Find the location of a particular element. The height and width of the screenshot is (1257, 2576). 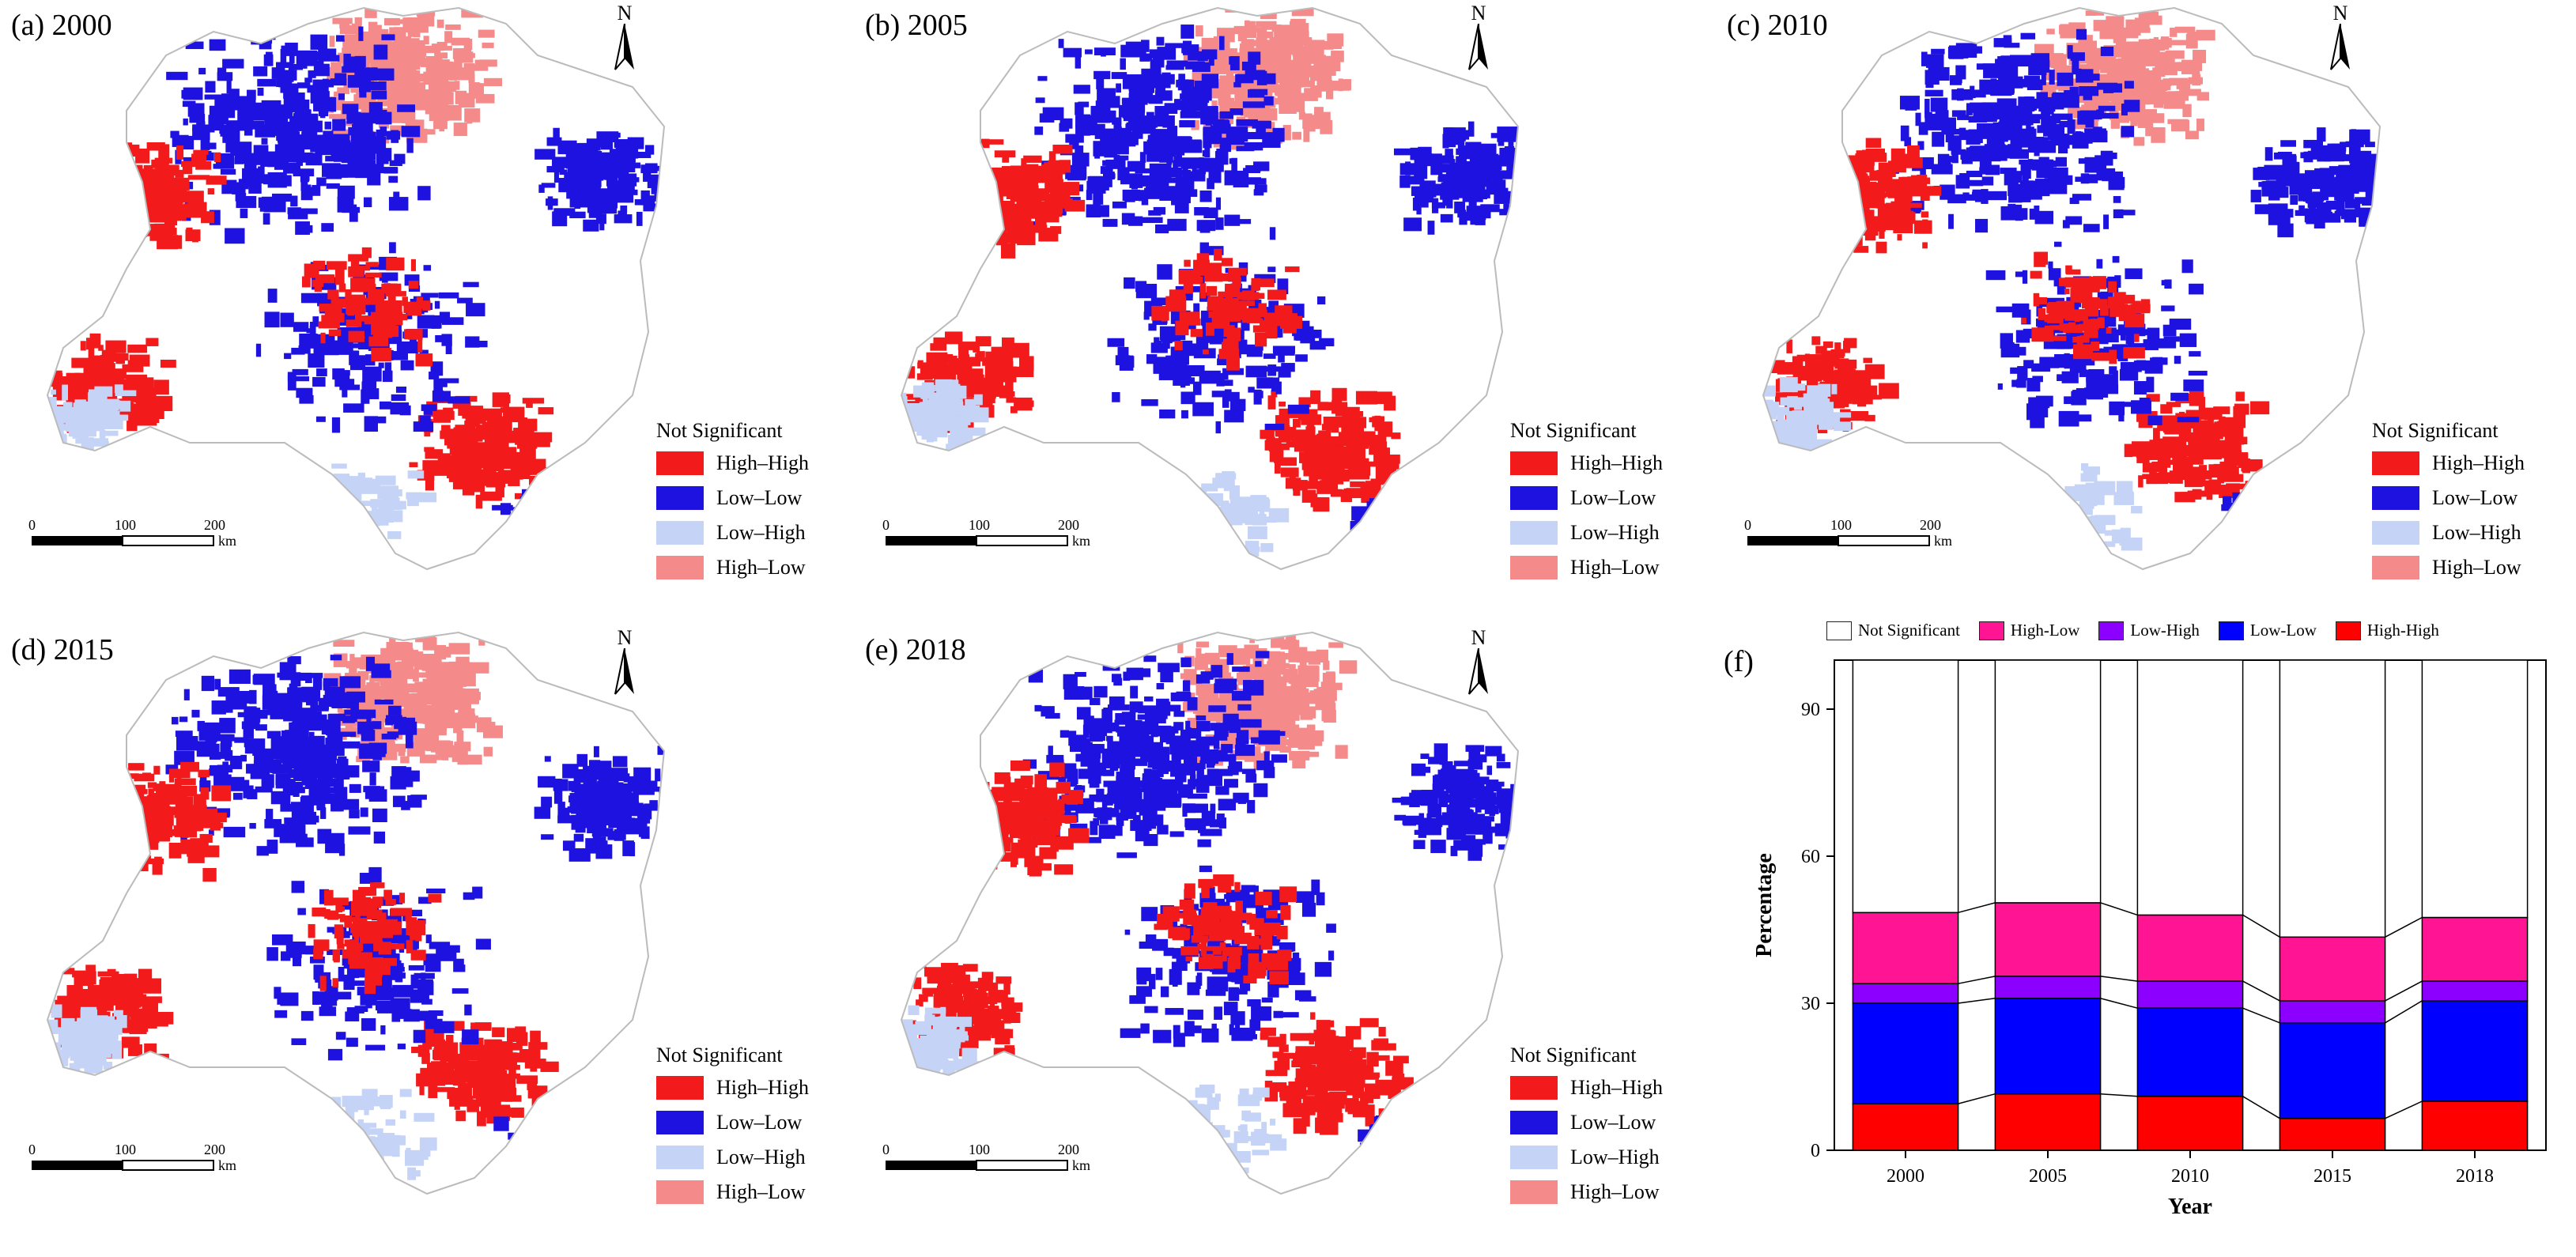

legend-item: Low–Low is located at coordinates (1595, 498).